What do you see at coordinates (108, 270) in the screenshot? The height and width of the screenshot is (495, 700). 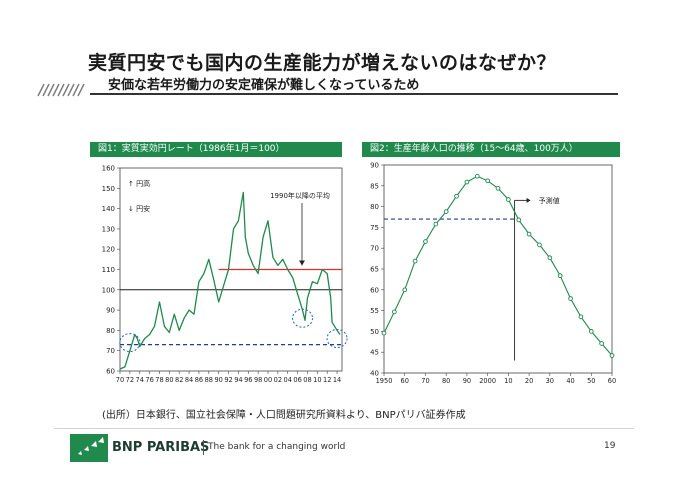 I see `chart1-y-tick-label: 110` at bounding box center [108, 270].